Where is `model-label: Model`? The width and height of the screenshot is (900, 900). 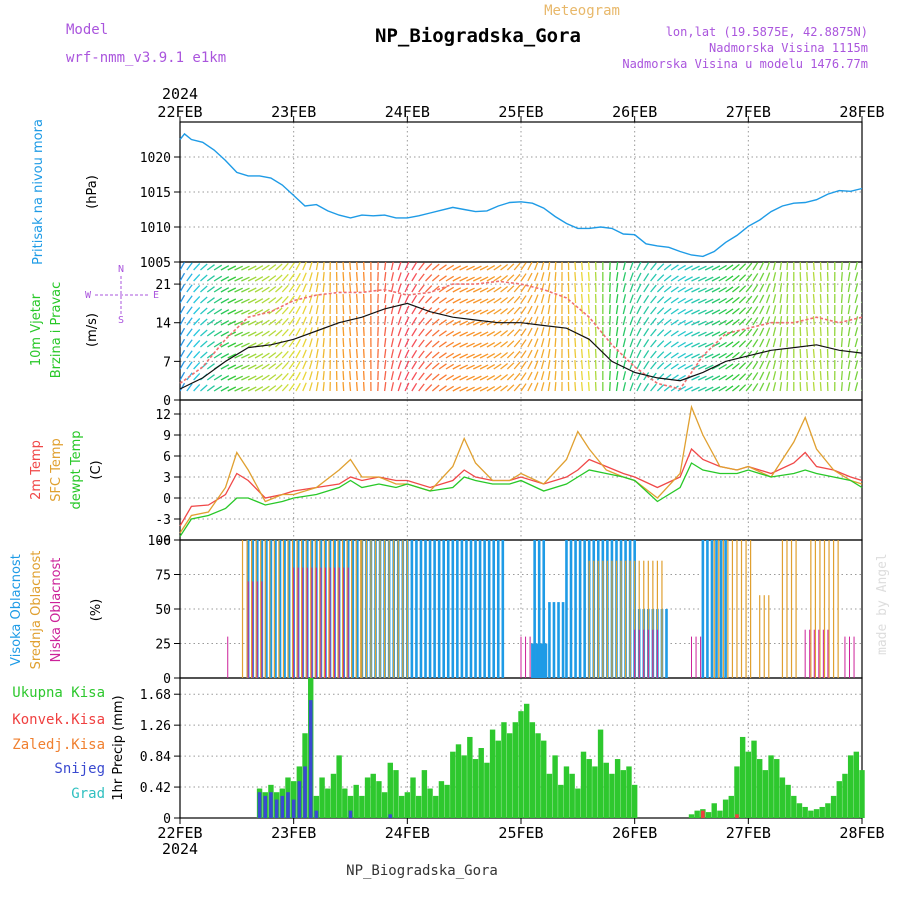
model-label: Model is located at coordinates (87, 30).